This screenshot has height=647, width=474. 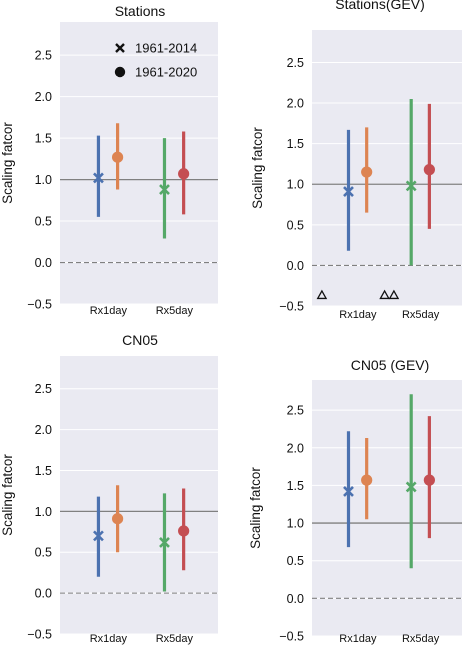 I want to click on legend-circle-marker, so click(x=120, y=72).